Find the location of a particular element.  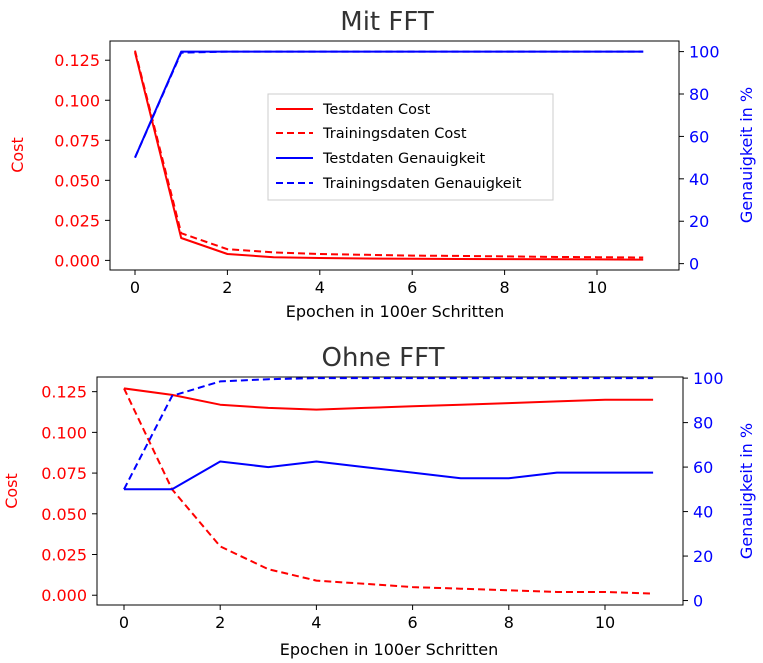

chart-title: Mit FFT is located at coordinates (387, 22).